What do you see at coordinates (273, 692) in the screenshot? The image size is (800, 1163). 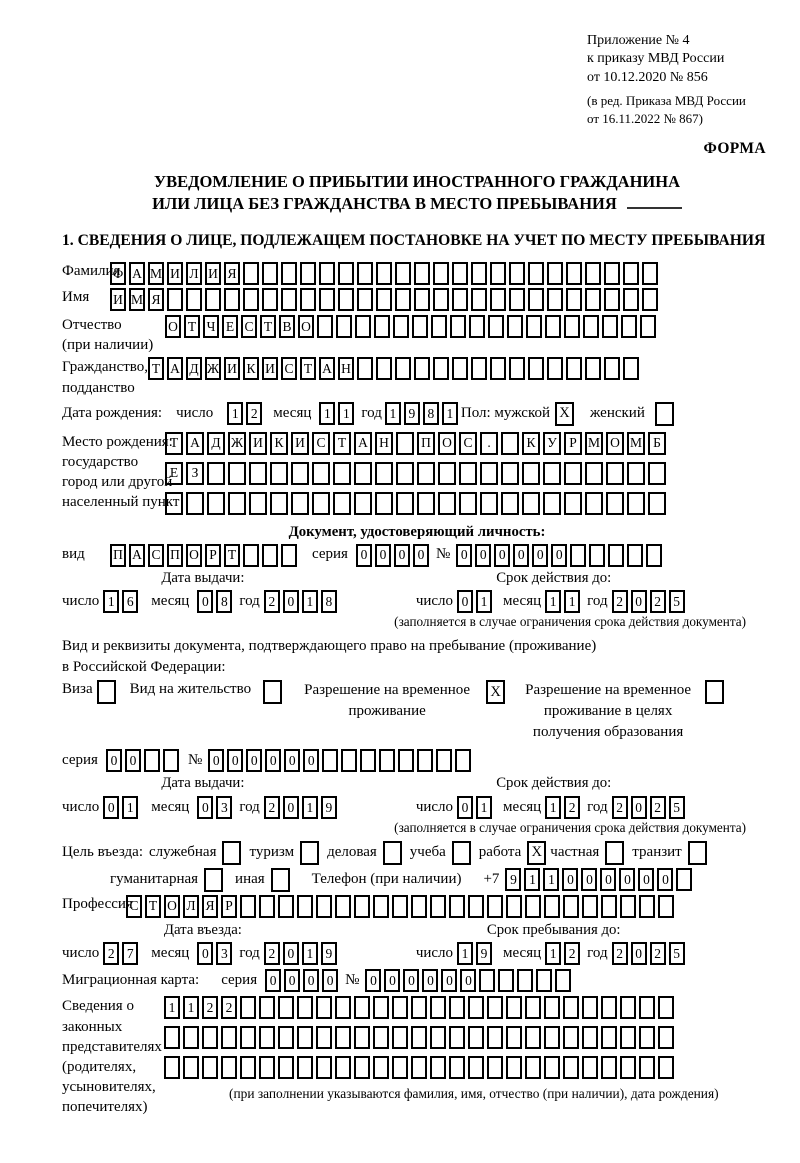 I see `residence-permit-checkbox` at bounding box center [273, 692].